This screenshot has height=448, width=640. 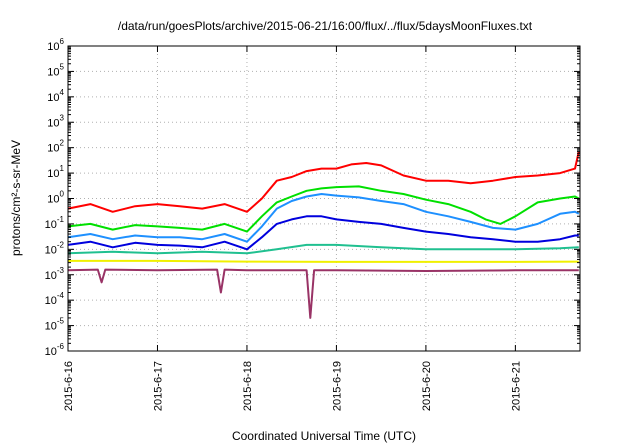 What do you see at coordinates (337, 386) in the screenshot?
I see `x-tick-label: 2015-6-19` at bounding box center [337, 386].